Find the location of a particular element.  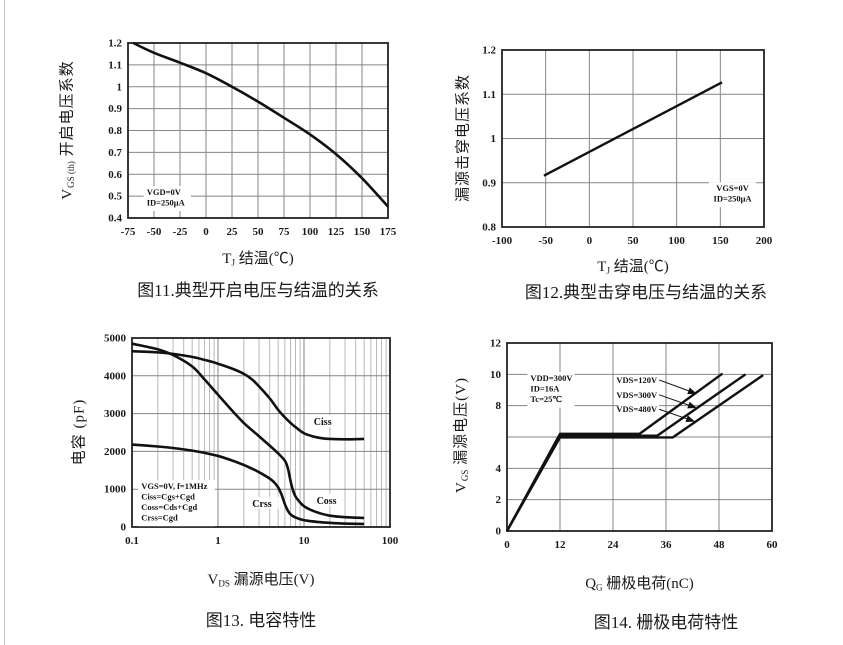

svg-text: VGS=0V, f=1MHz is located at coordinates (174, 486).